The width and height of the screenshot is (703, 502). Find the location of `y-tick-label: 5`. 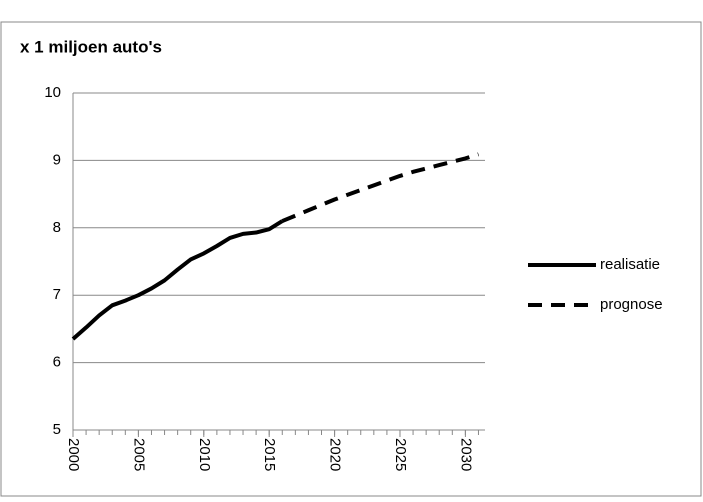

y-tick-label: 5 is located at coordinates (57, 429).